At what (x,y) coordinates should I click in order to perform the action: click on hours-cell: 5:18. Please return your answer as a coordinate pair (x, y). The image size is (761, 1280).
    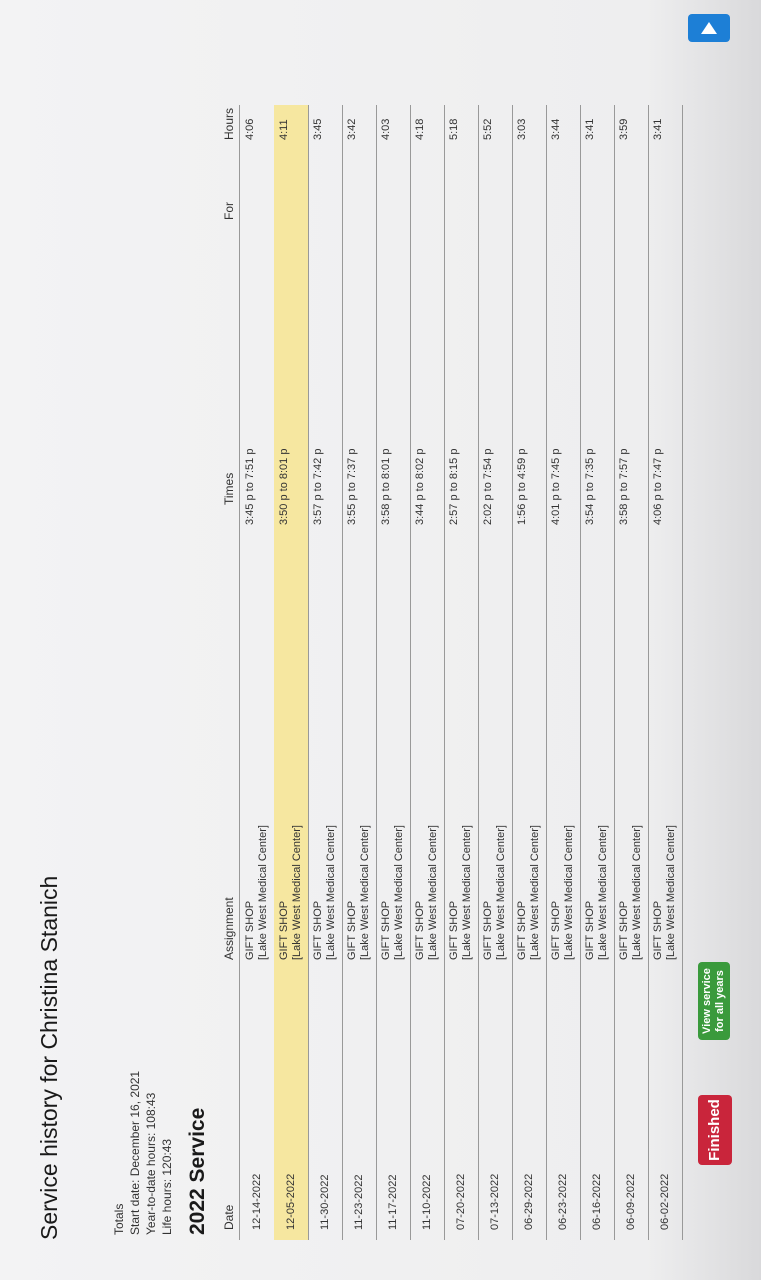
    Looking at the image, I should click on (454, 129).